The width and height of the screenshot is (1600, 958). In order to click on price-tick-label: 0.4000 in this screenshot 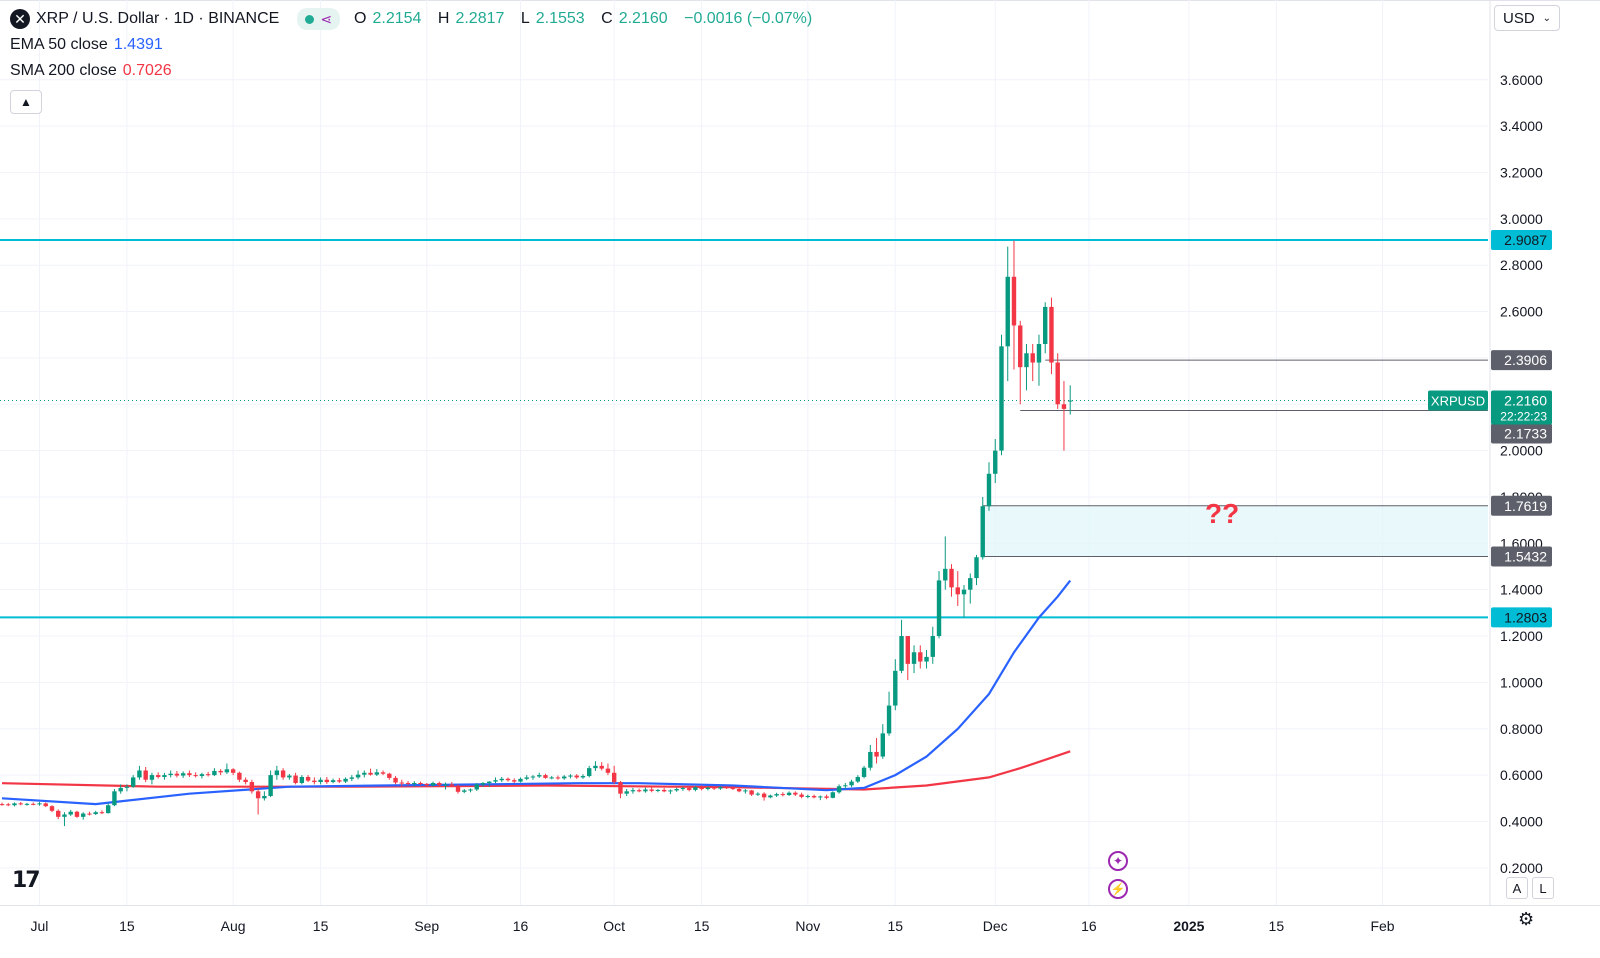, I will do `click(1521, 821)`.